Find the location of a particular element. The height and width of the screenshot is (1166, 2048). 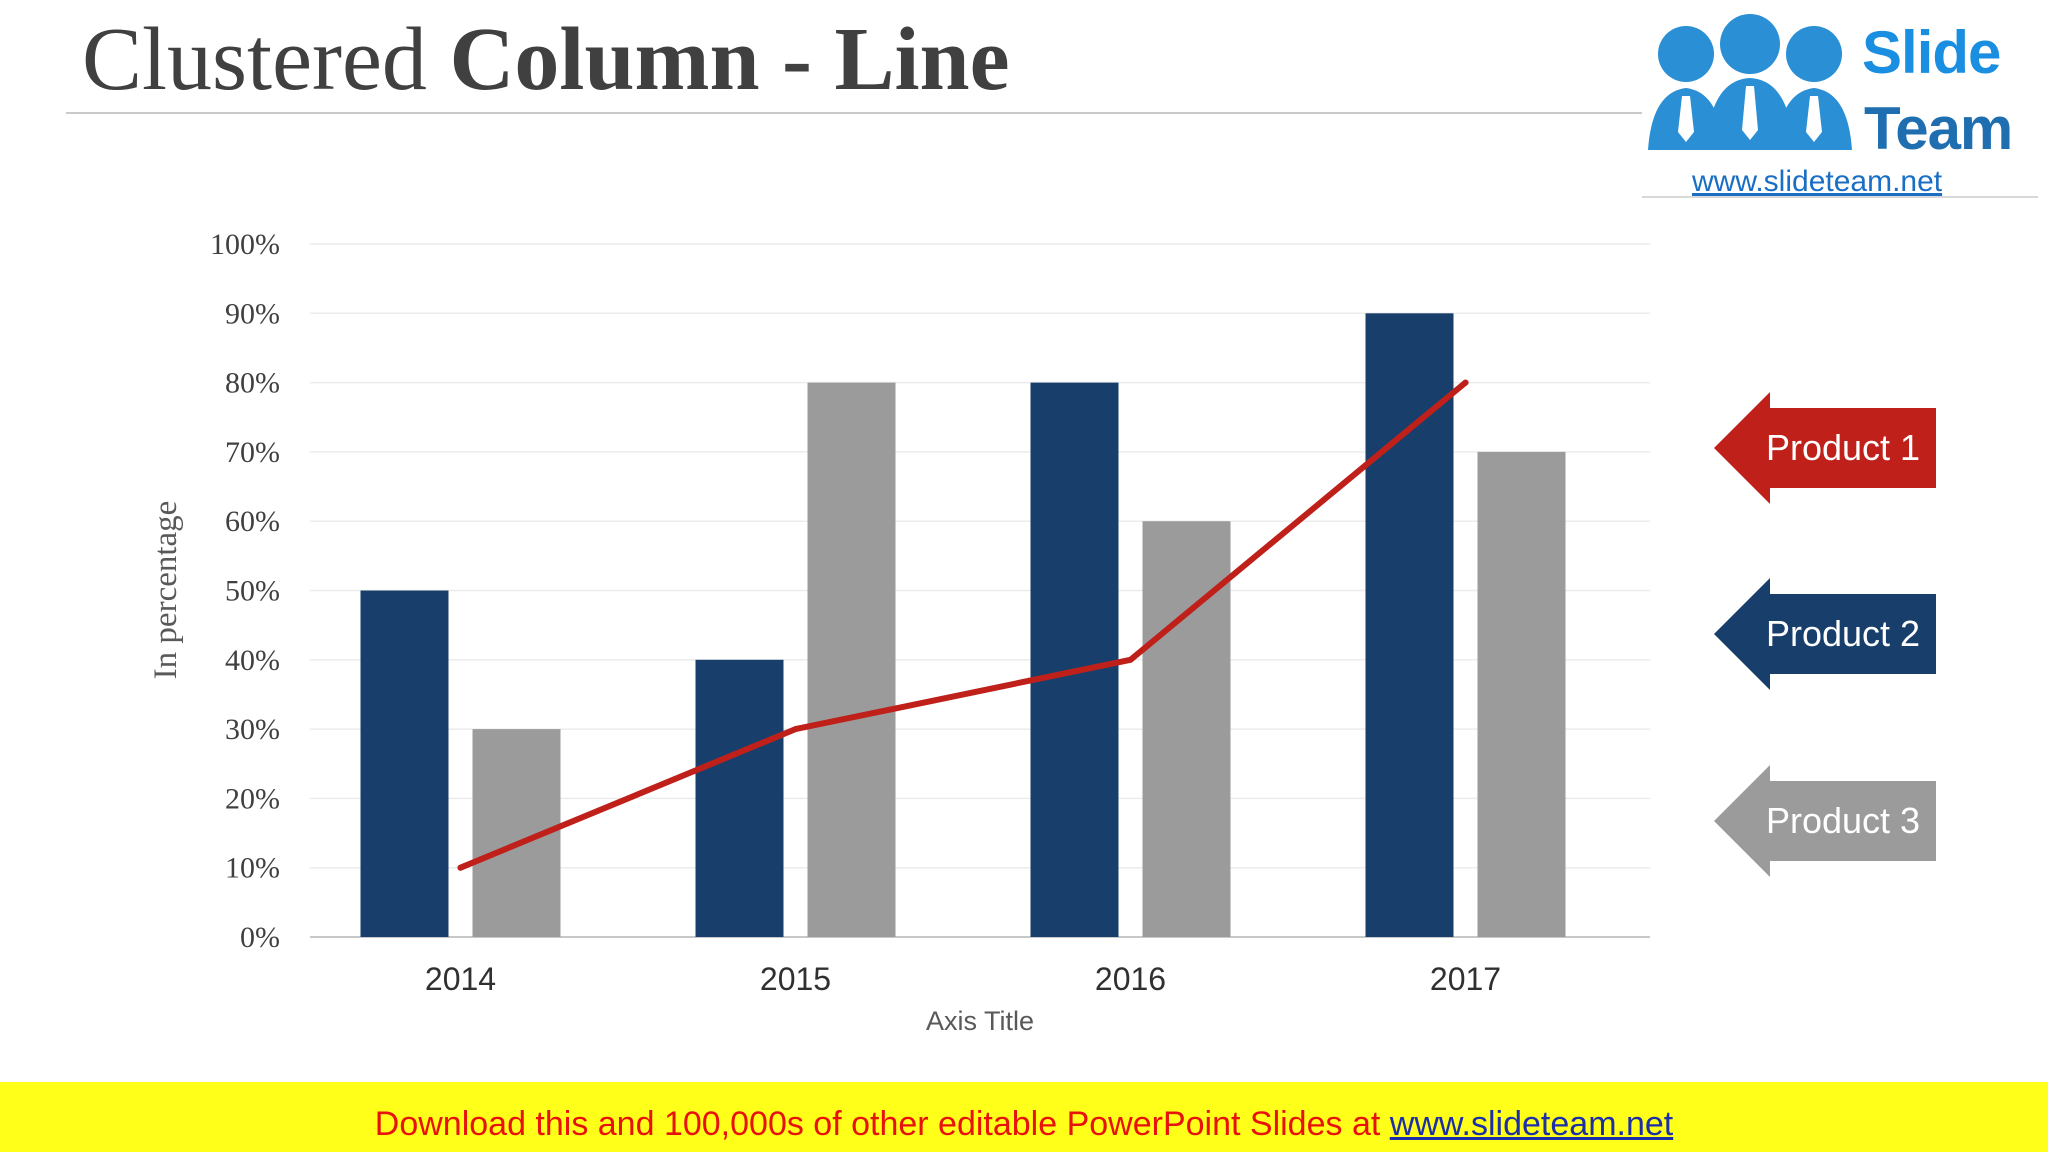

y-tick-label: 0% is located at coordinates (260, 937).